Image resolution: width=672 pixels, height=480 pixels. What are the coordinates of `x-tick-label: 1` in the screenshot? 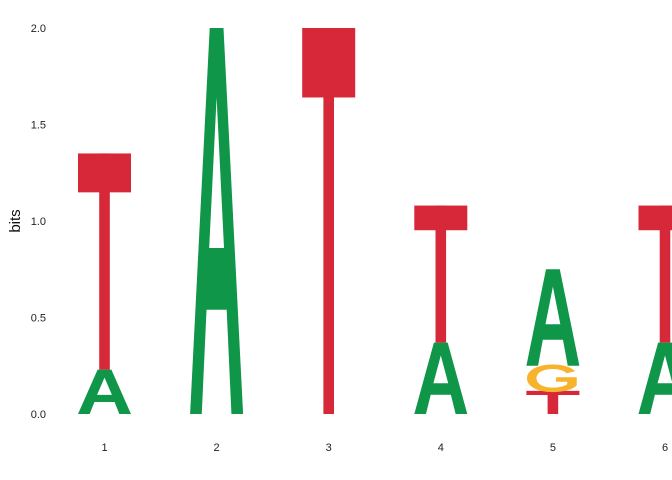 It's located at (104, 448).